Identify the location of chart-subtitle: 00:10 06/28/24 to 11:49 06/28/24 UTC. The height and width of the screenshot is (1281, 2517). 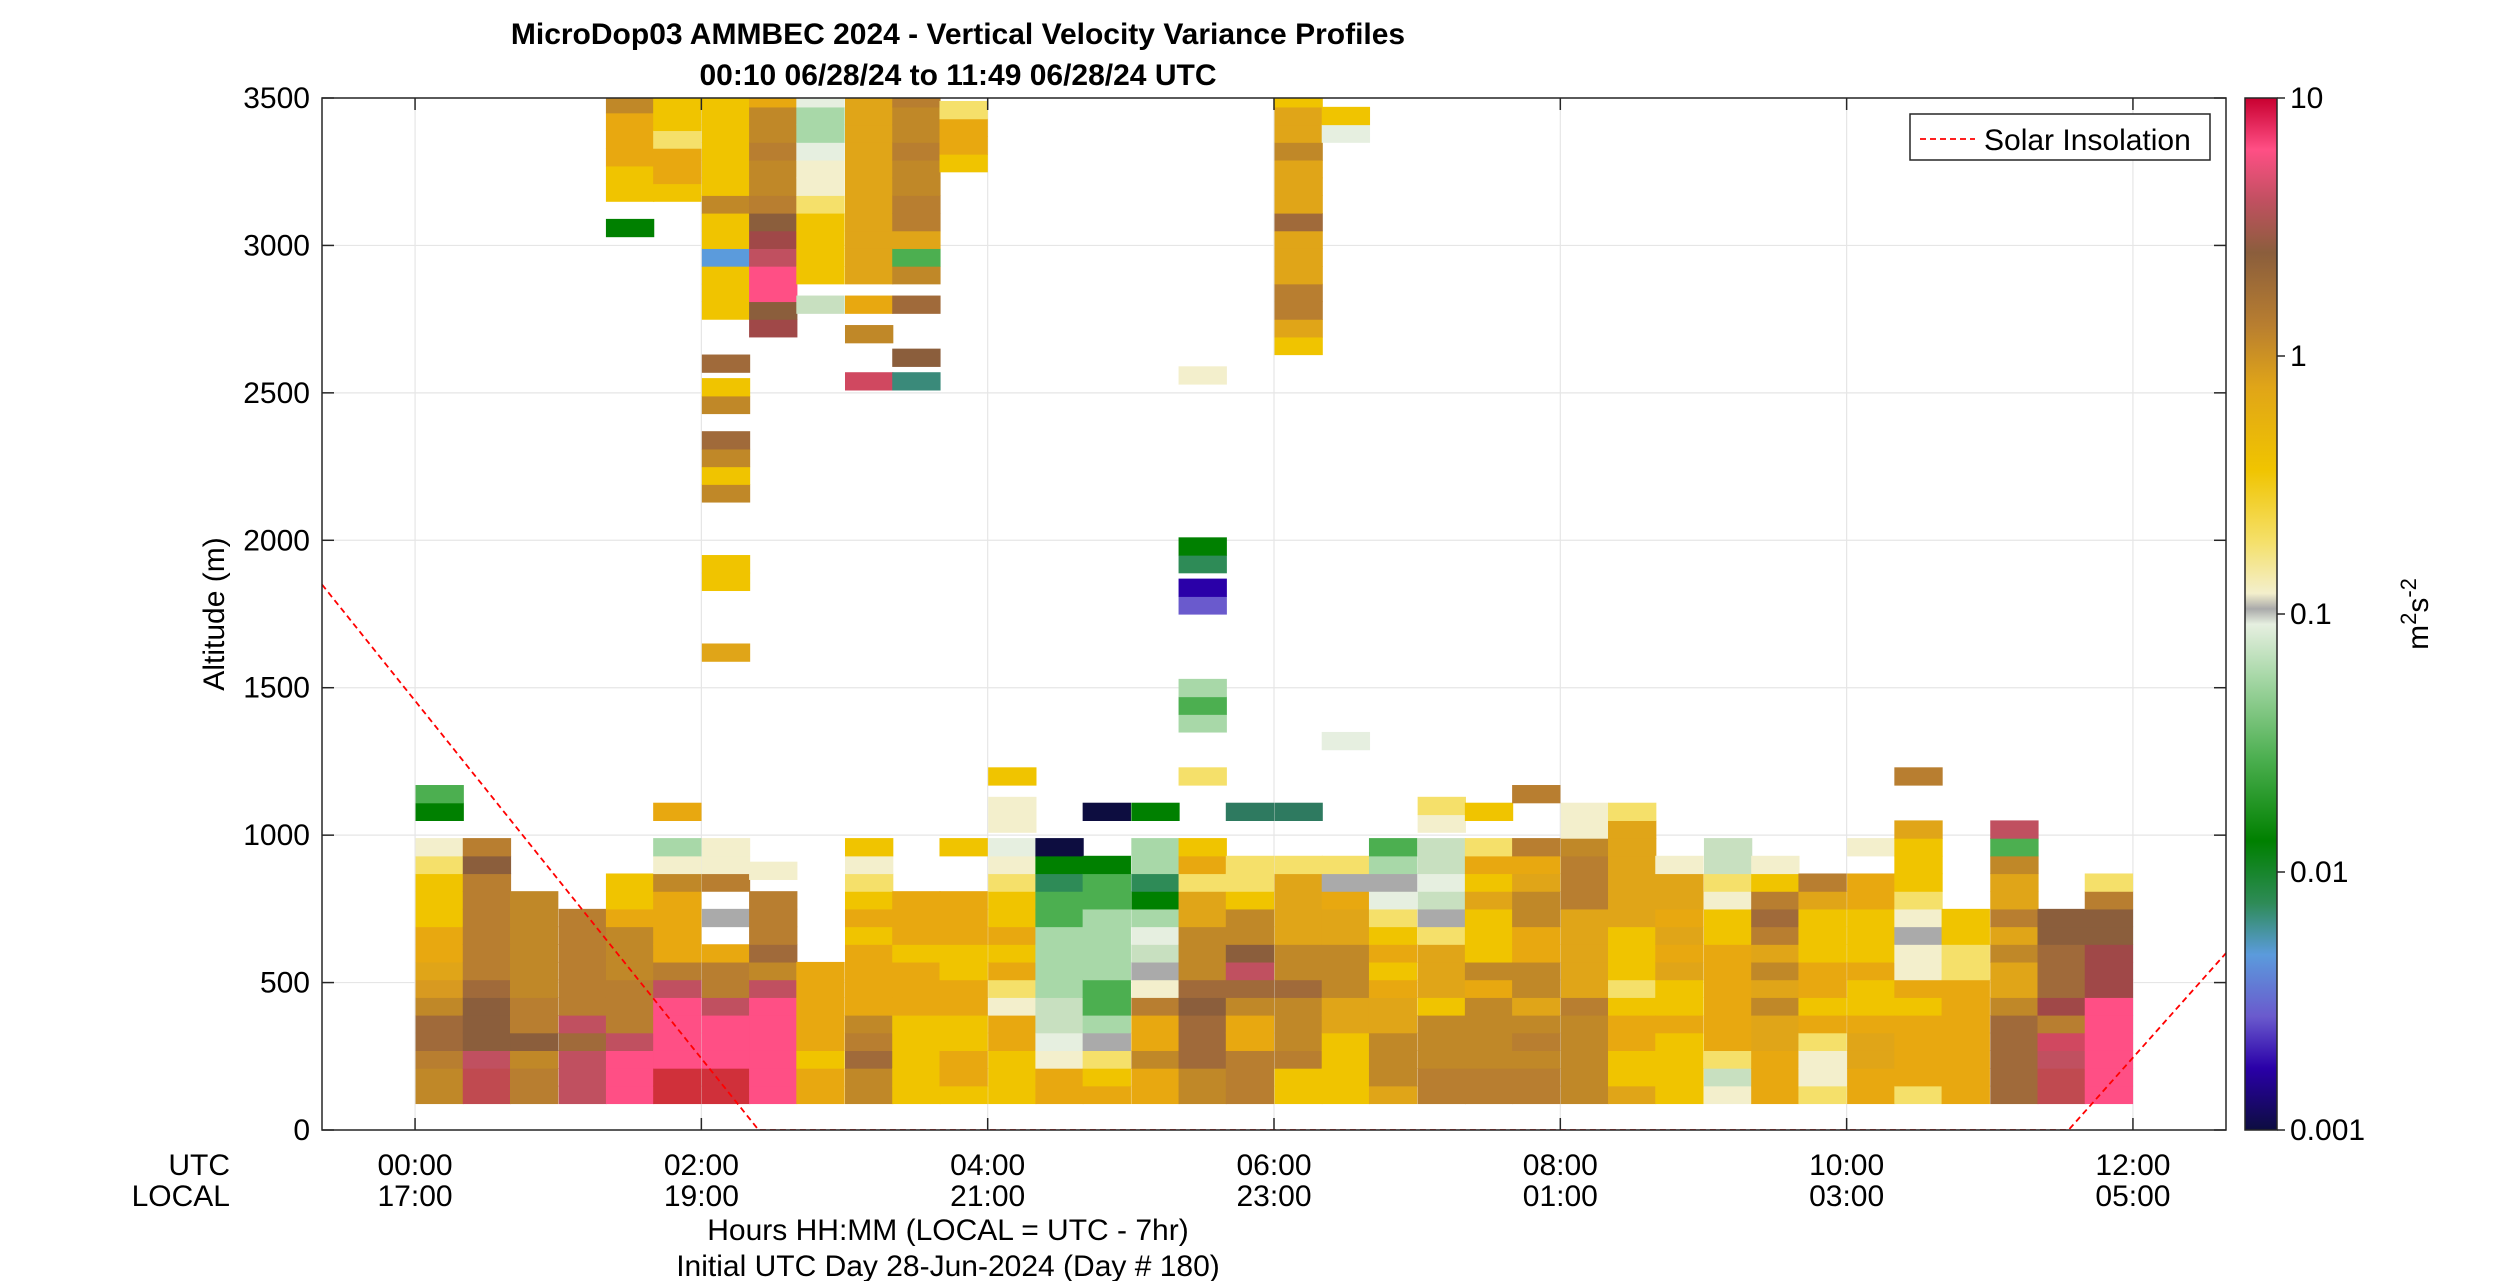
(957, 75).